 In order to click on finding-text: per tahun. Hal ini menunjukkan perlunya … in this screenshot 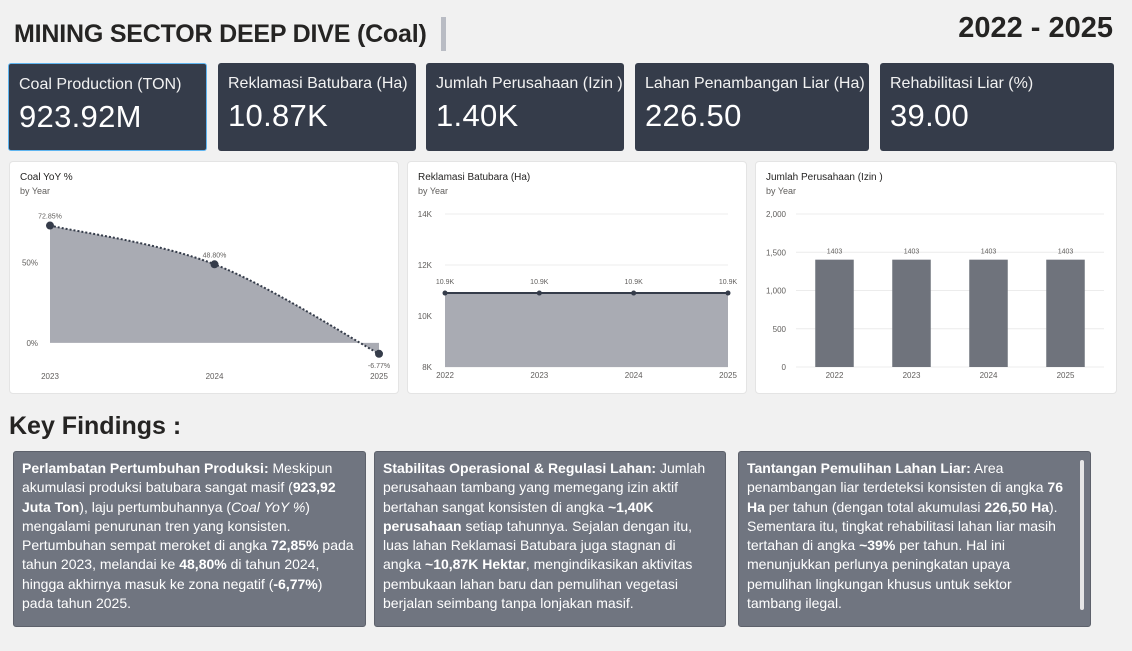, I will do `click(879, 574)`.